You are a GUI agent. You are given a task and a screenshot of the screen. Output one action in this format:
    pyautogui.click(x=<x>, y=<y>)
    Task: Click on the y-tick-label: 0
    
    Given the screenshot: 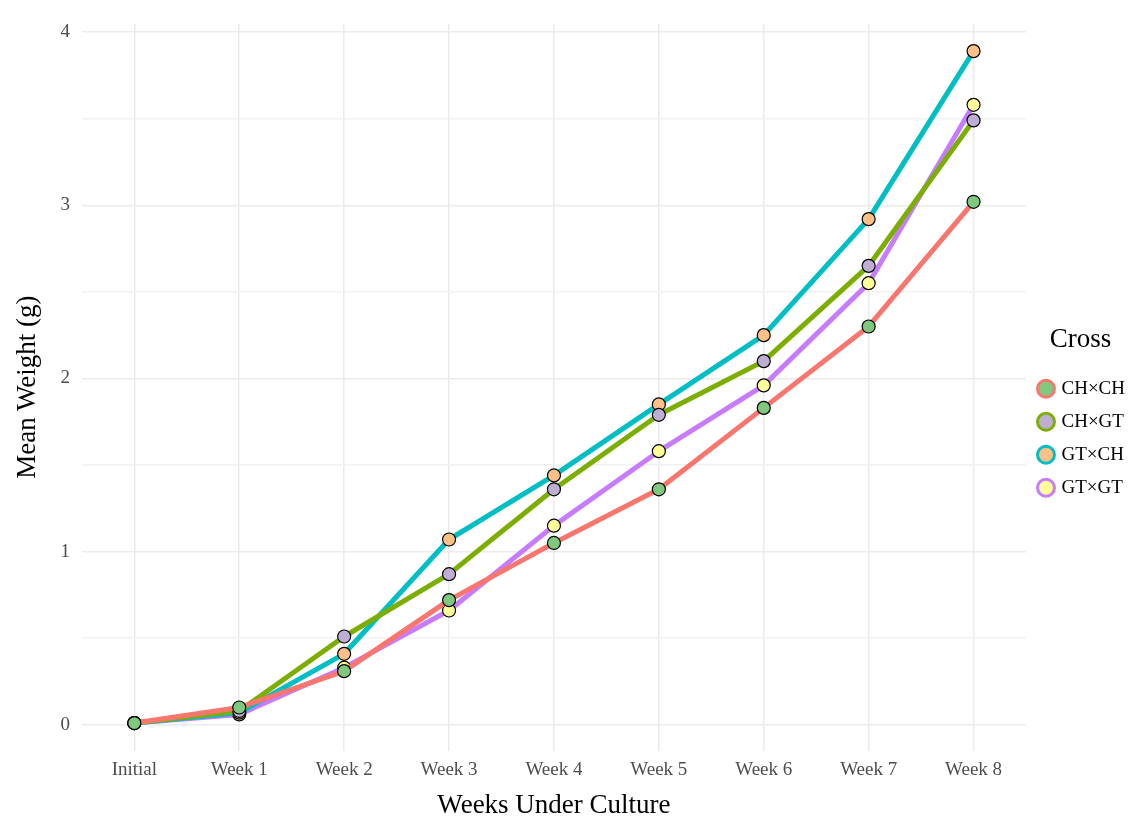 What is the action you would take?
    pyautogui.click(x=65, y=723)
    